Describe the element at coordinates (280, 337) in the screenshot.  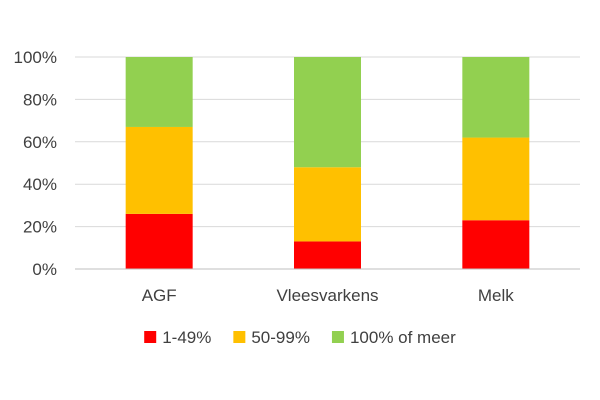
I see `legend-label: 50-99%` at that location.